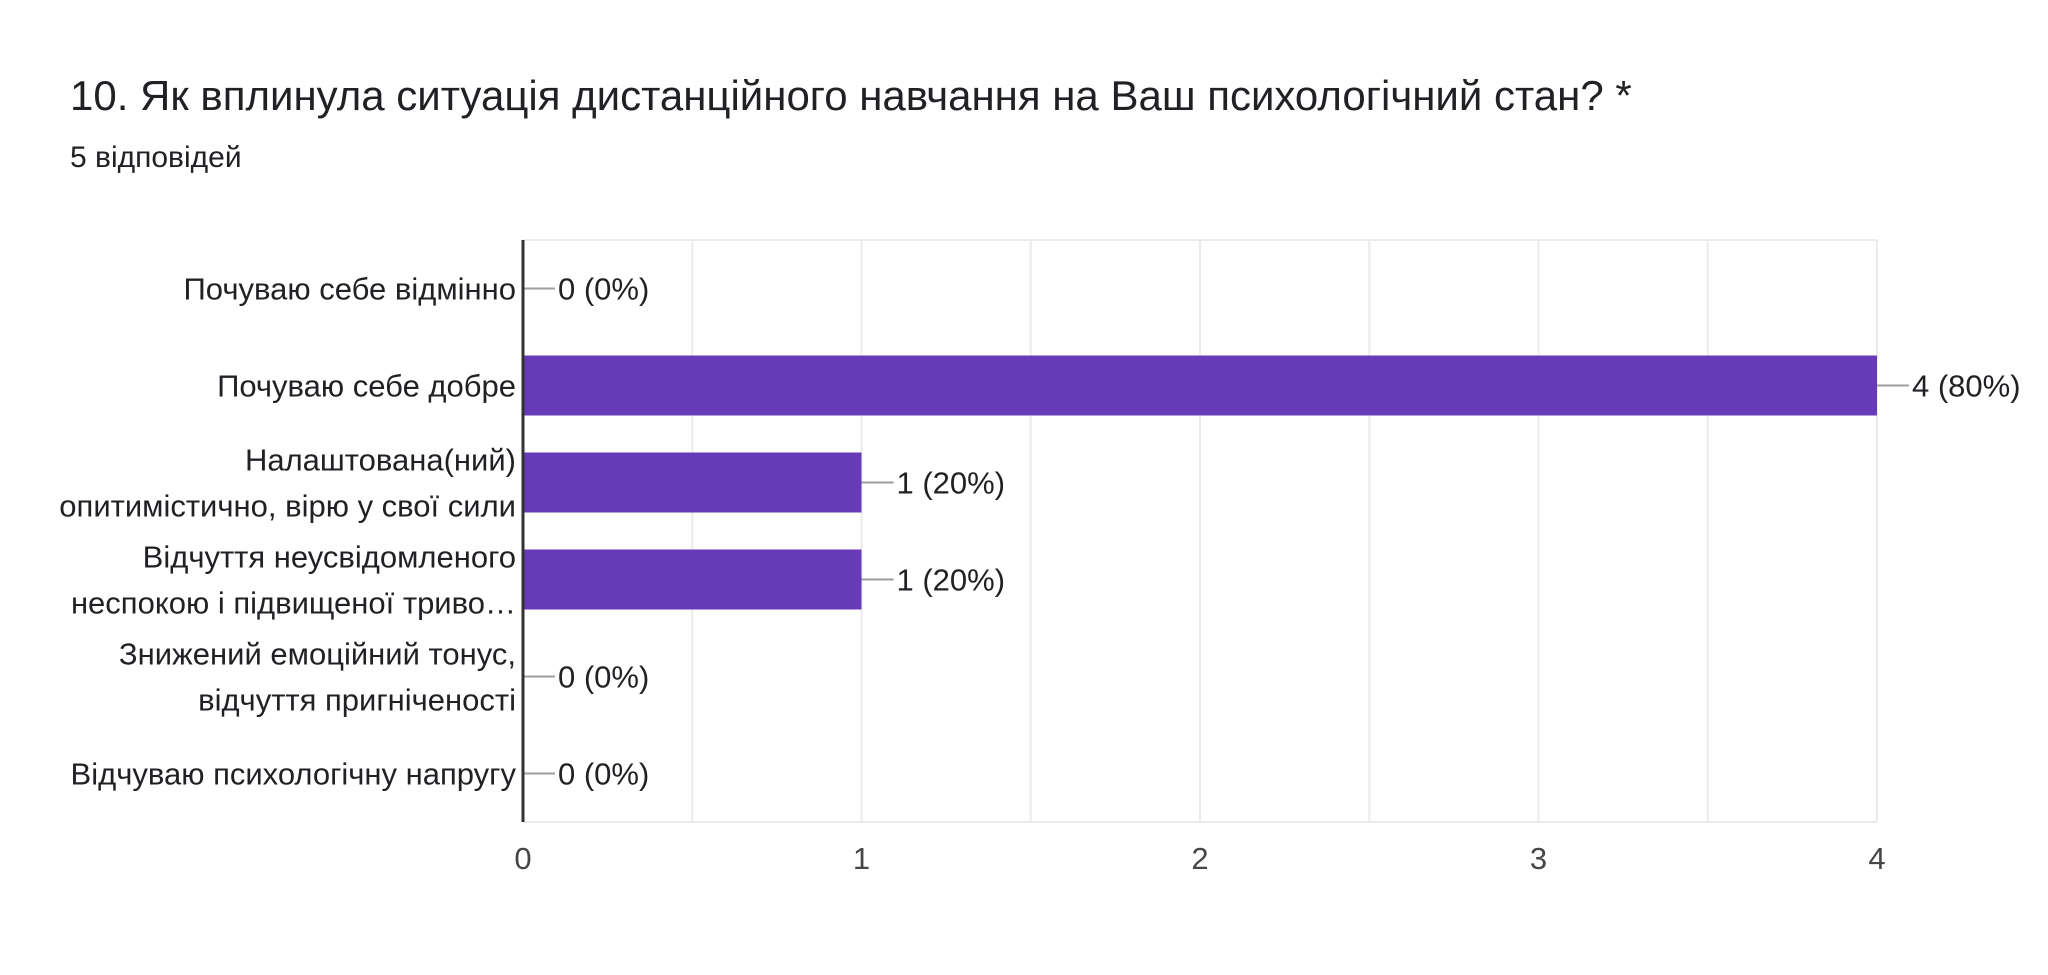  I want to click on response-count: 5 відповідей, so click(156, 157).